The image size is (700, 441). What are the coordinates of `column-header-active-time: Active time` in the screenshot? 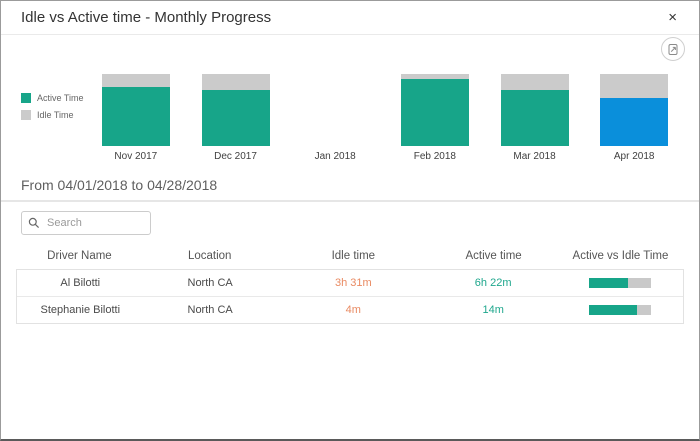 It's located at (493, 256).